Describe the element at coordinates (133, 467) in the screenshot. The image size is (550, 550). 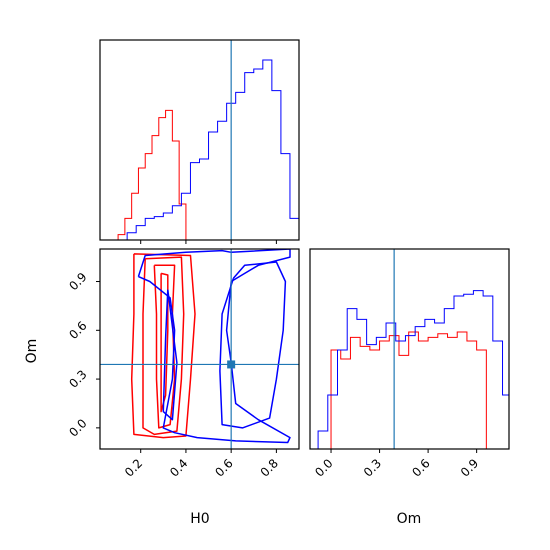
I see `x-tick-label: 0.2` at that location.